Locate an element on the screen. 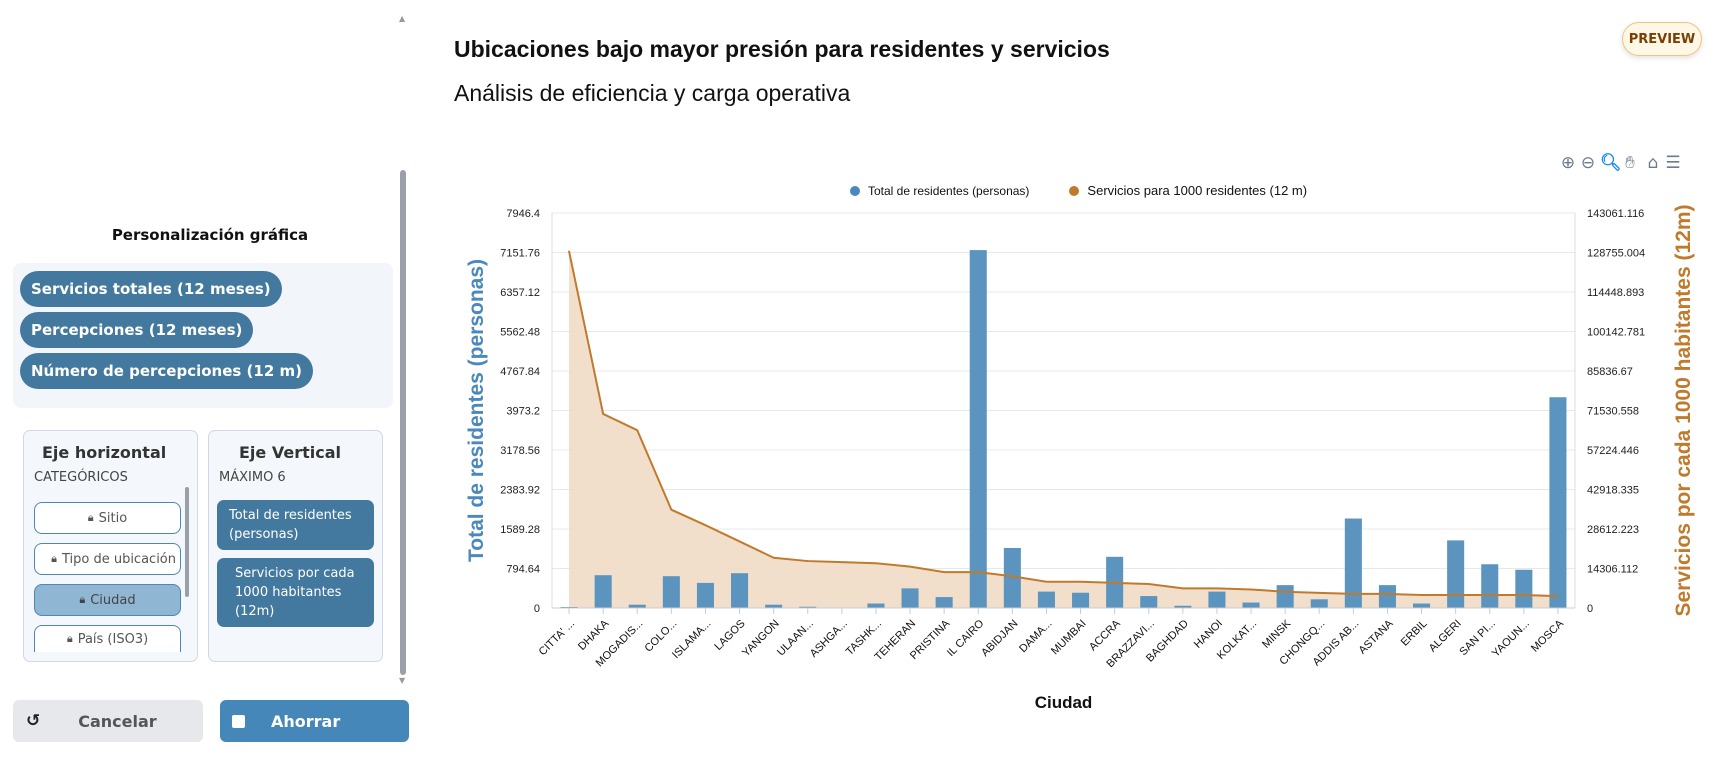 The height and width of the screenshot is (765, 1715). chip-perceptions: Percepciones (12 meses) is located at coordinates (137, 330).